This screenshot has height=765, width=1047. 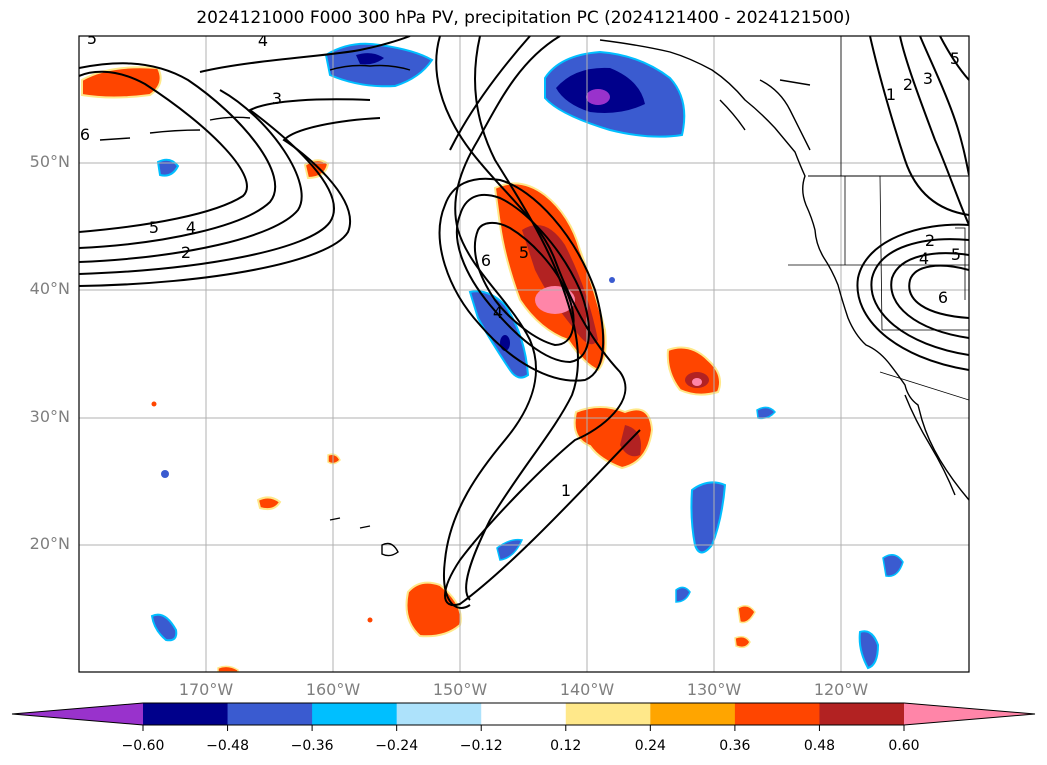 What do you see at coordinates (49, 416) in the screenshot?
I see `lat-label: 30°N` at bounding box center [49, 416].